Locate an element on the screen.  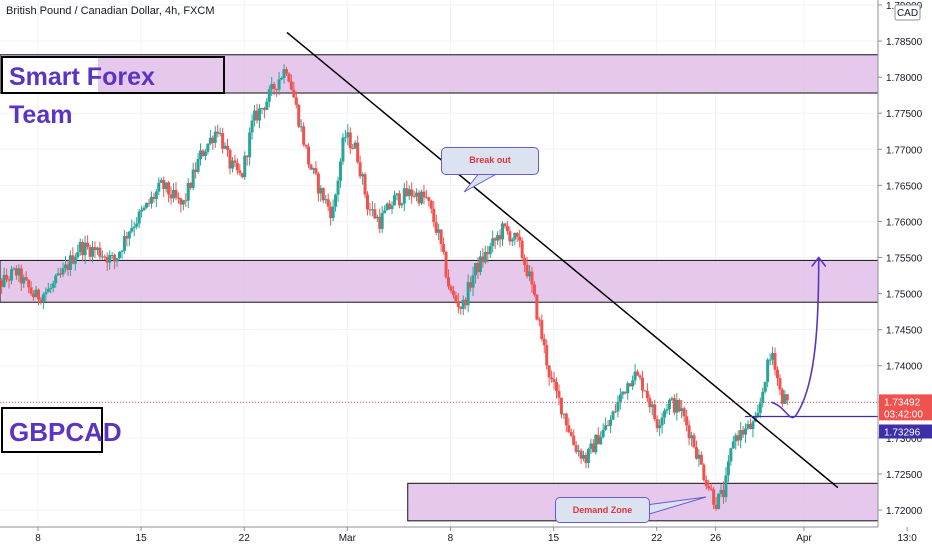
price-tick-label: 1.73000 is located at coordinates (904, 439).